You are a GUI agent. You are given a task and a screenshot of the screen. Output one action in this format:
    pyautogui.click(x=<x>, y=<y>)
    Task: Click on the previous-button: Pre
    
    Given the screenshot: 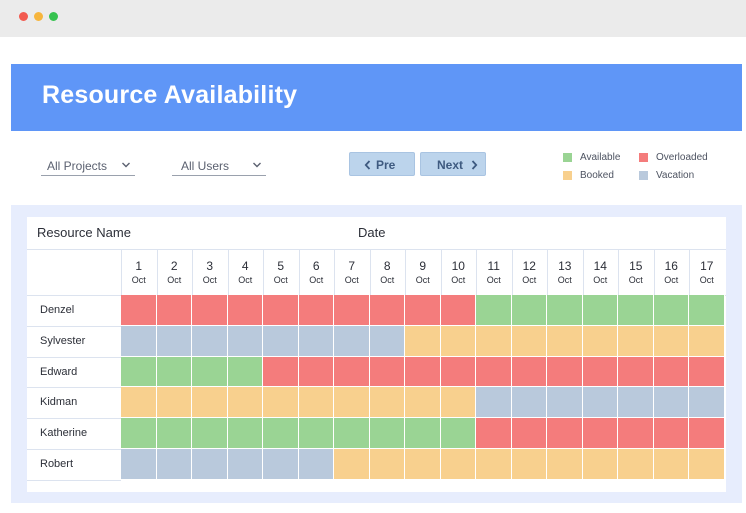 What is the action you would take?
    pyautogui.click(x=382, y=164)
    